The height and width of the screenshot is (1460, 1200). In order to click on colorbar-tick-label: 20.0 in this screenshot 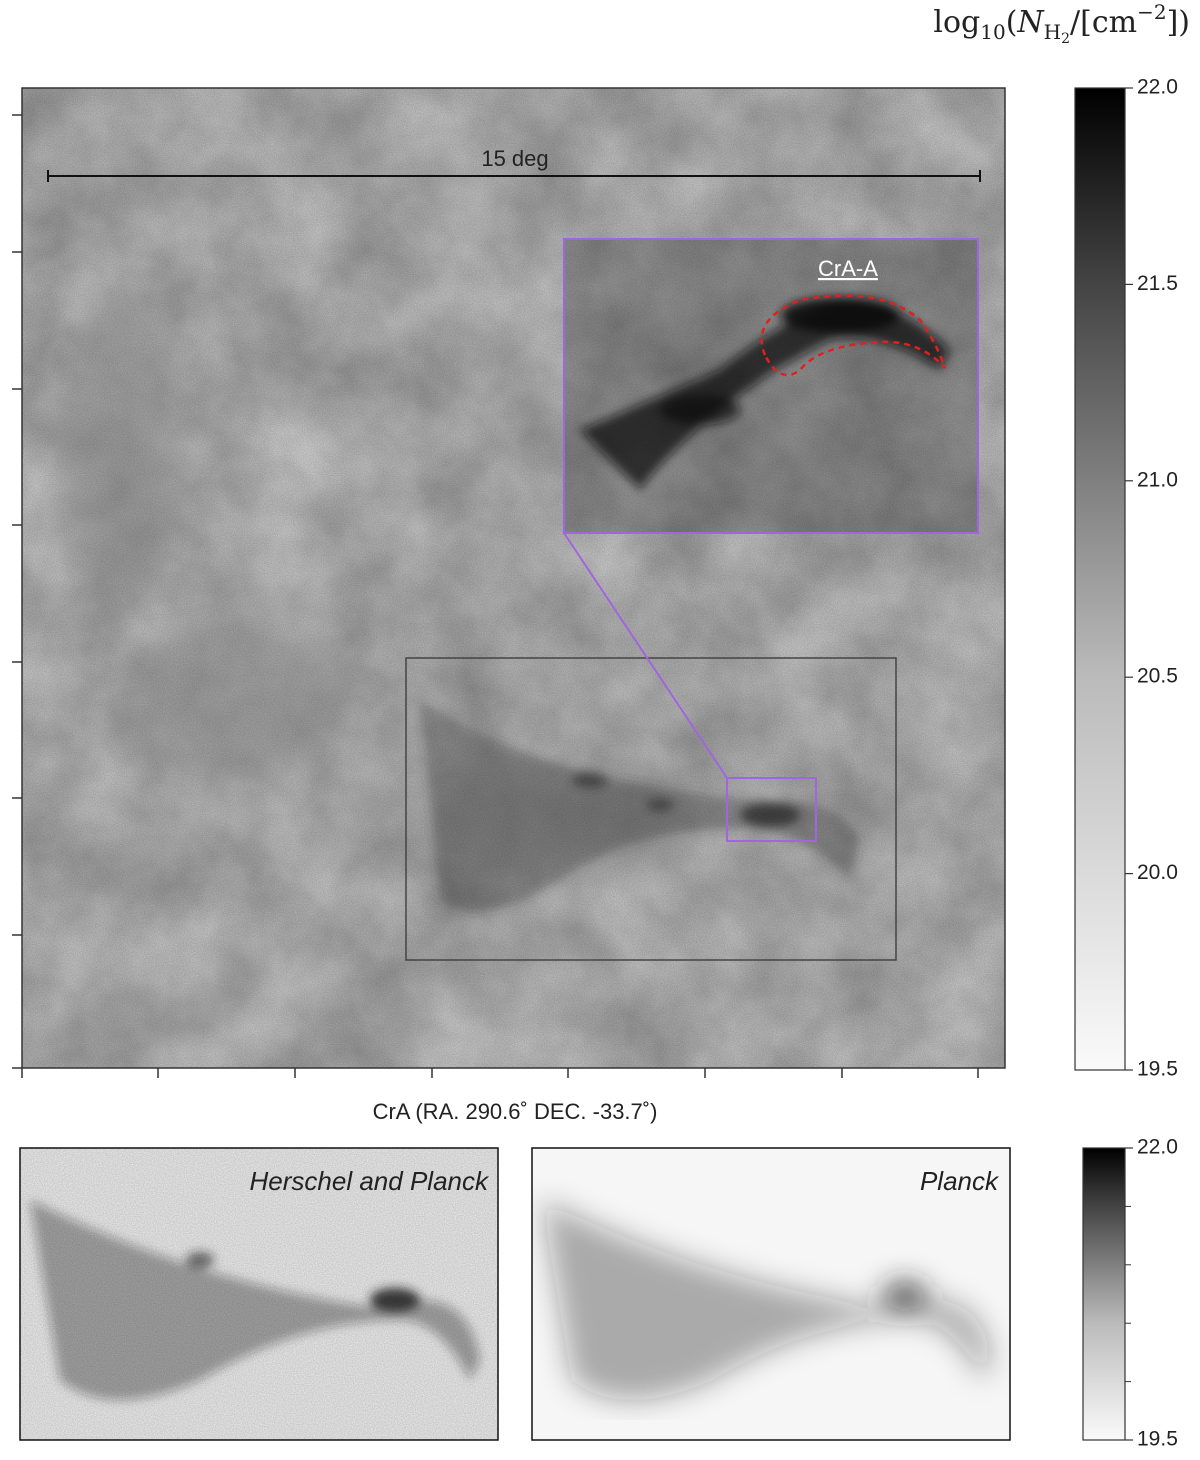, I will do `click(1157, 872)`.